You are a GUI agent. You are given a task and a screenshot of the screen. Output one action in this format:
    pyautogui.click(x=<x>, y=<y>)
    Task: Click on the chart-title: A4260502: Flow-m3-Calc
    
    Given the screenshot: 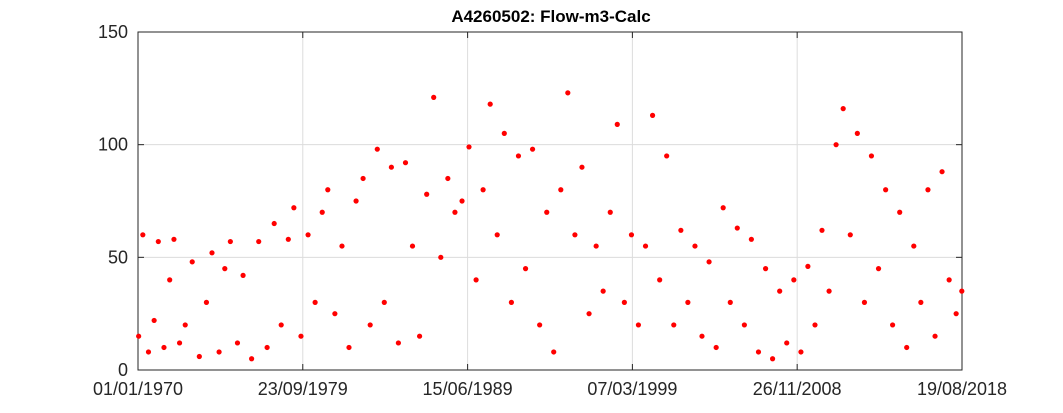 What is the action you would take?
    pyautogui.click(x=550, y=16)
    